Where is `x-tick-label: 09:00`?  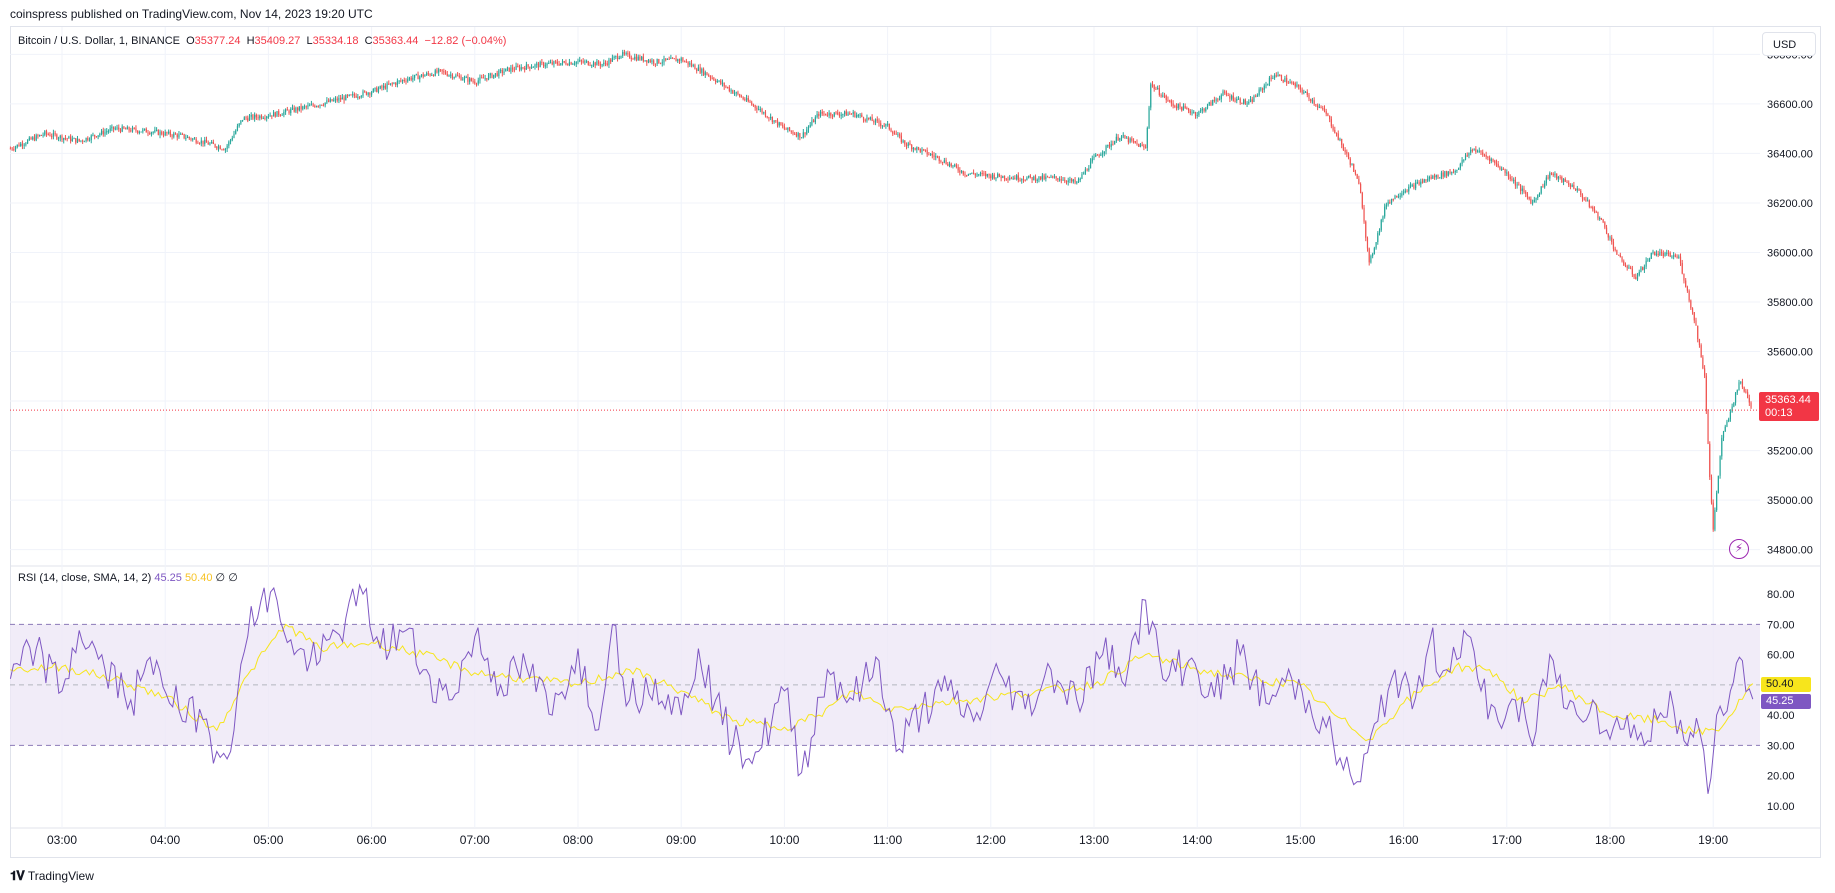
x-tick-label: 09:00 is located at coordinates (681, 840).